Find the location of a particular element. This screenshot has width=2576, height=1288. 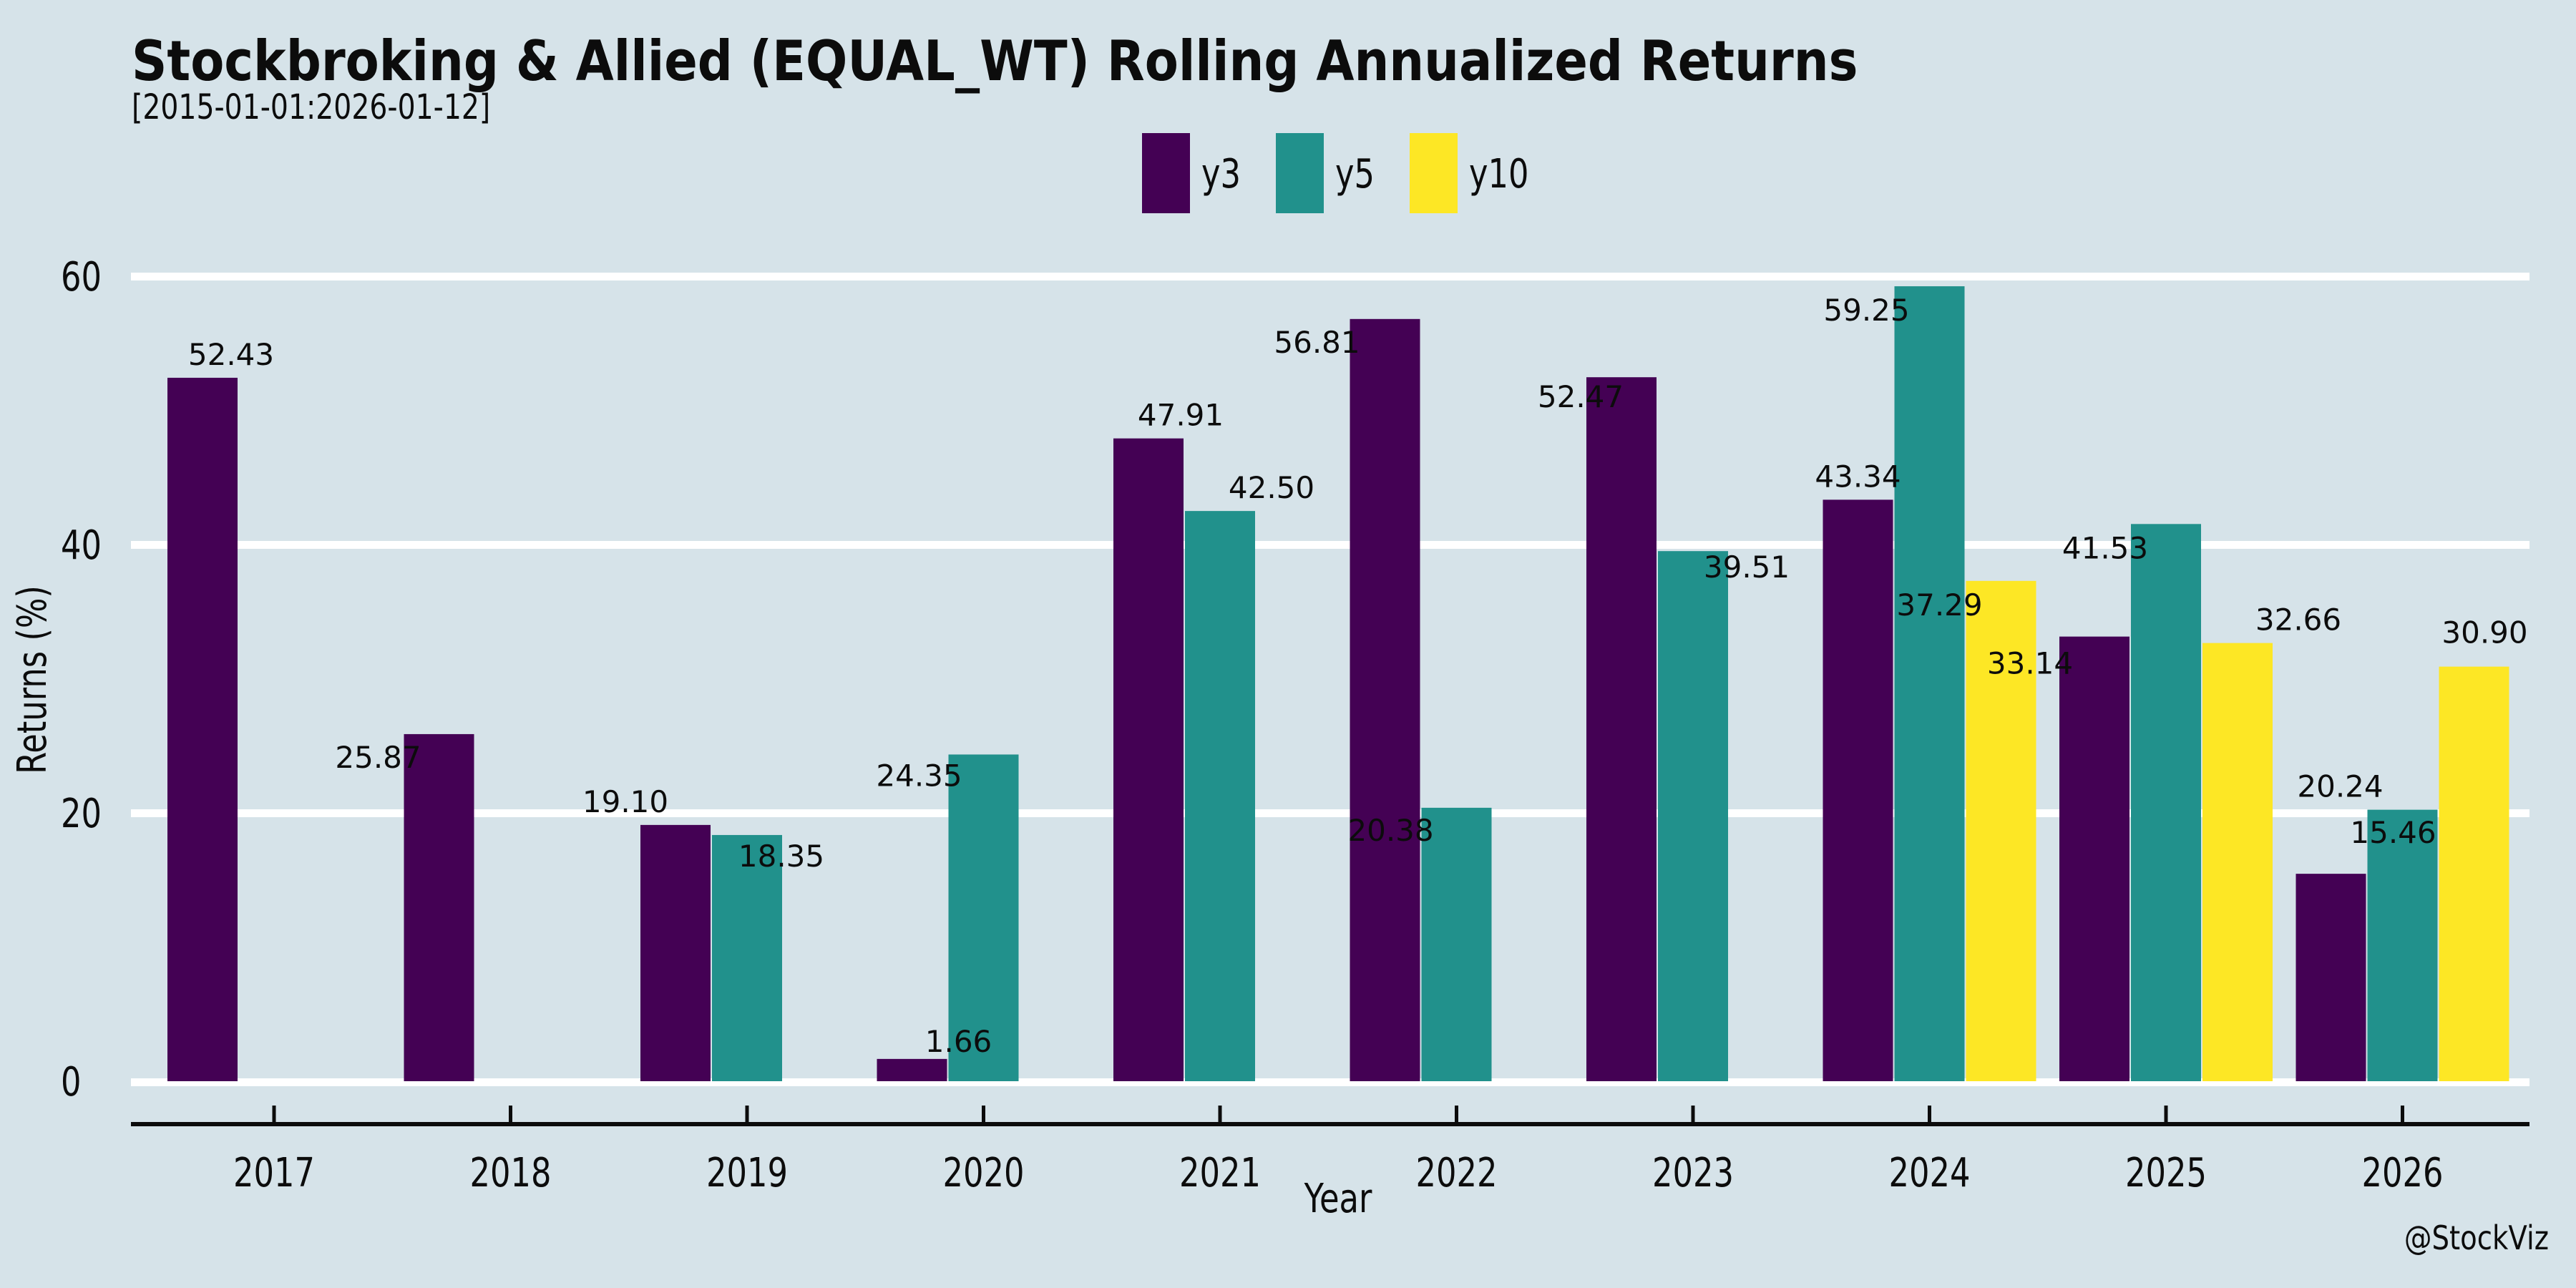

legend-label-y5: y5 is located at coordinates (1355, 173).